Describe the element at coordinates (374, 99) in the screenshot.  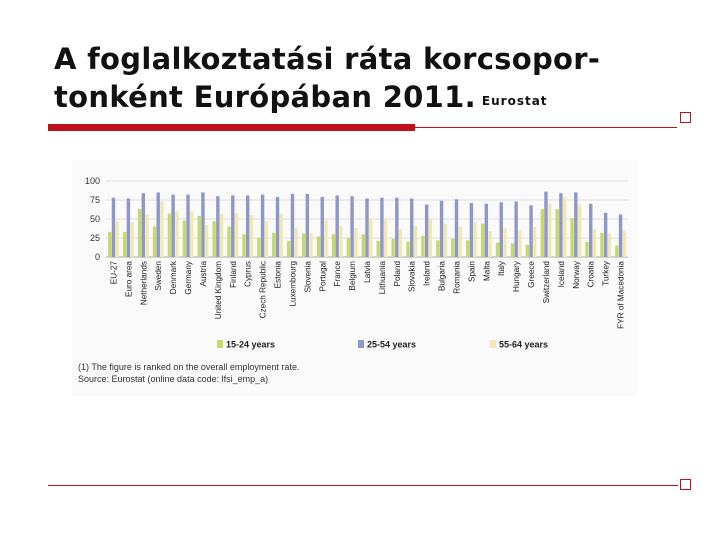
I see `title-line-2: tonként Európában 2011. Eurostat` at that location.